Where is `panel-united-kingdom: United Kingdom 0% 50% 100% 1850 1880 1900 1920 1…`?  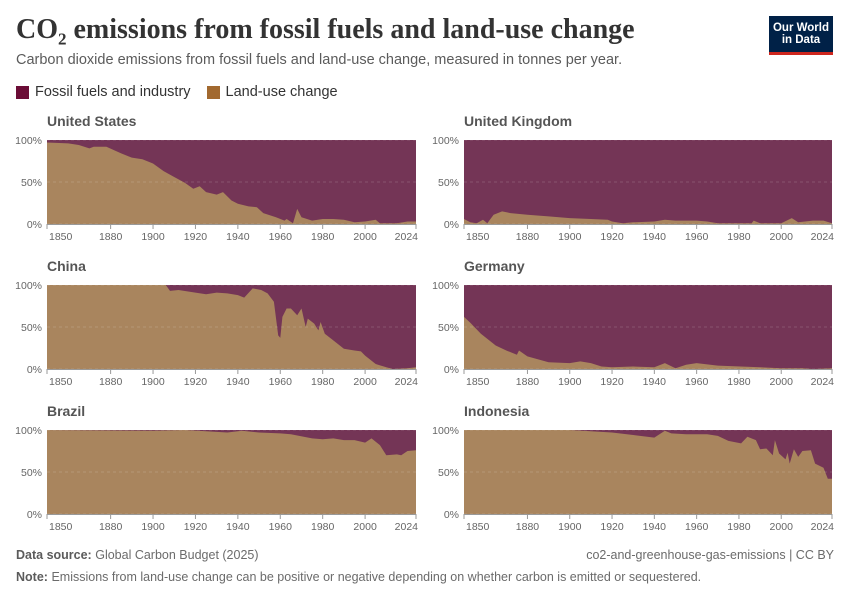 panel-united-kingdom: United Kingdom 0% 50% 100% 1850 1880 1900 1920 1… is located at coordinates (633, 178).